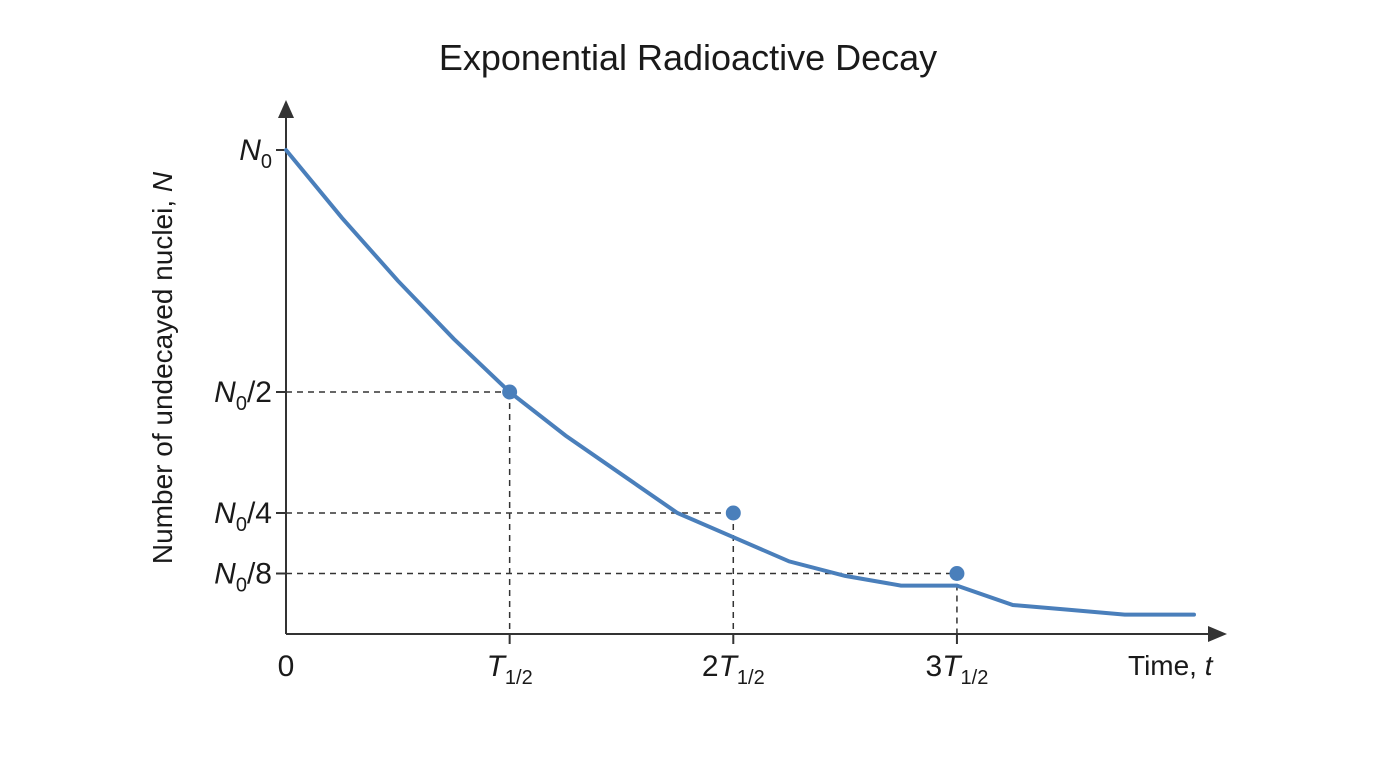 This screenshot has width=1376, height=768. I want to click on chart-title: Exponential Radioactive Decay, so click(688, 57).